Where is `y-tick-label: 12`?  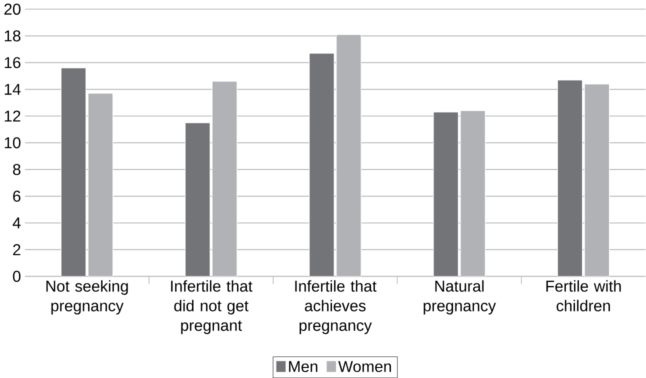 y-tick-label: 12 is located at coordinates (12, 116).